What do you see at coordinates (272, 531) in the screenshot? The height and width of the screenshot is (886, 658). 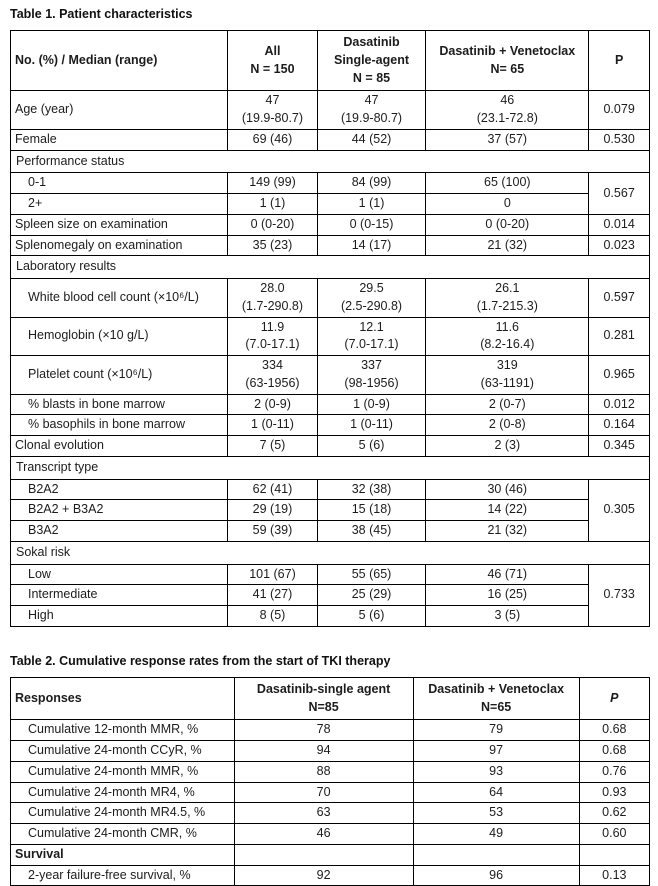 I see `value-cell: 59 (39)` at bounding box center [272, 531].